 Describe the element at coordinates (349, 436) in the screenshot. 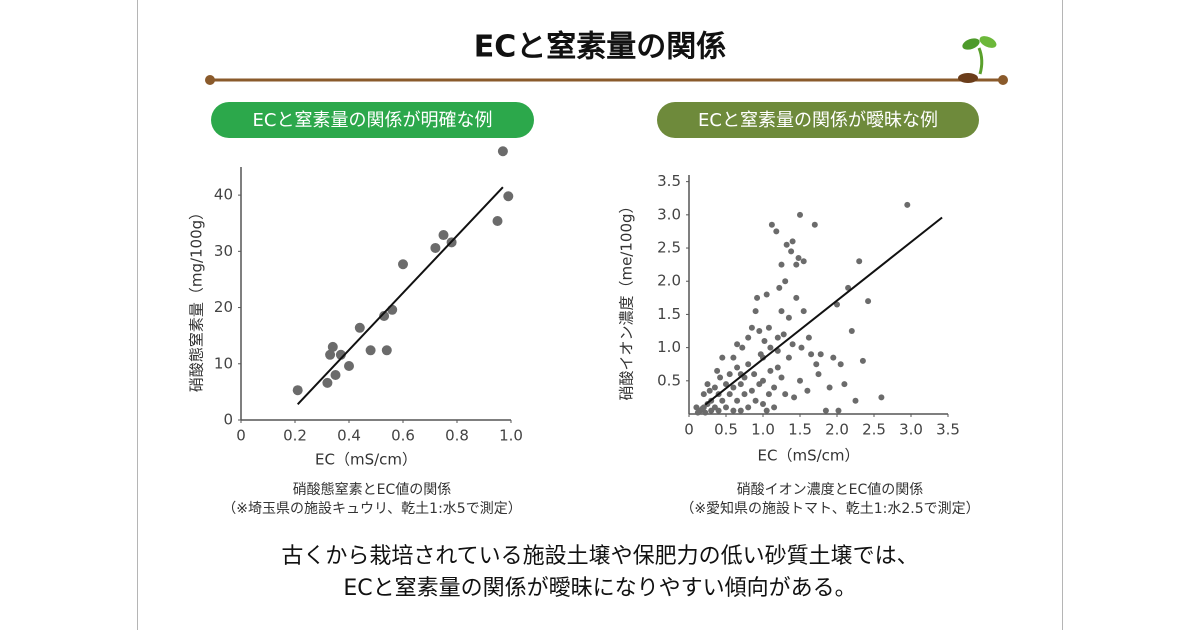

I see `x-tick-label: 0.4` at that location.